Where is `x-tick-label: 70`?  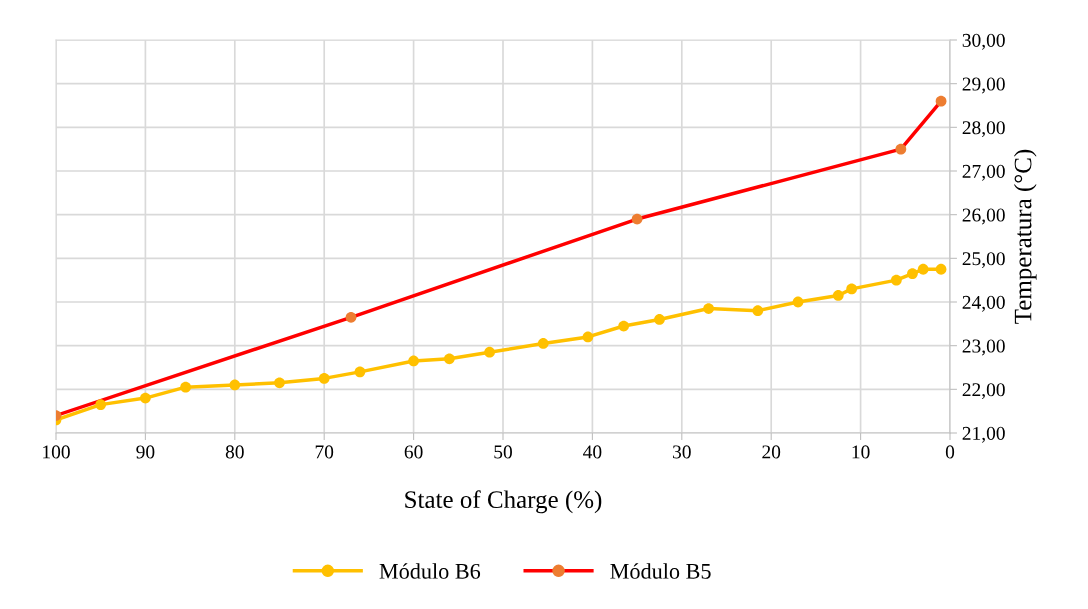
x-tick-label: 70 is located at coordinates (324, 452).